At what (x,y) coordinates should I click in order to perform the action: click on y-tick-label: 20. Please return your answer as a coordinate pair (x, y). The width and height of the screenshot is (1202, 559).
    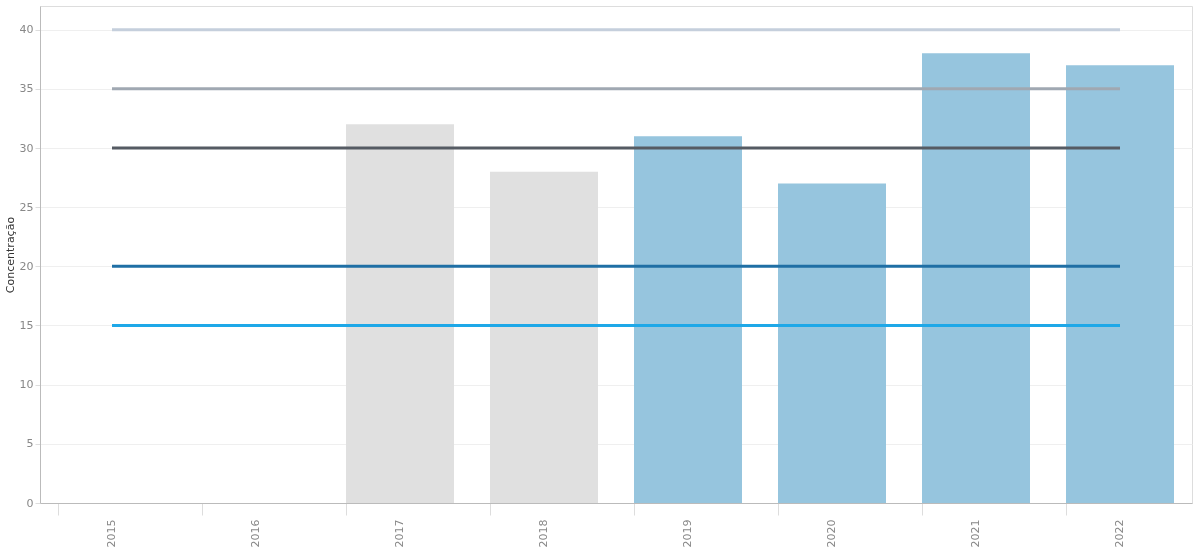
    Looking at the image, I should click on (26, 266).